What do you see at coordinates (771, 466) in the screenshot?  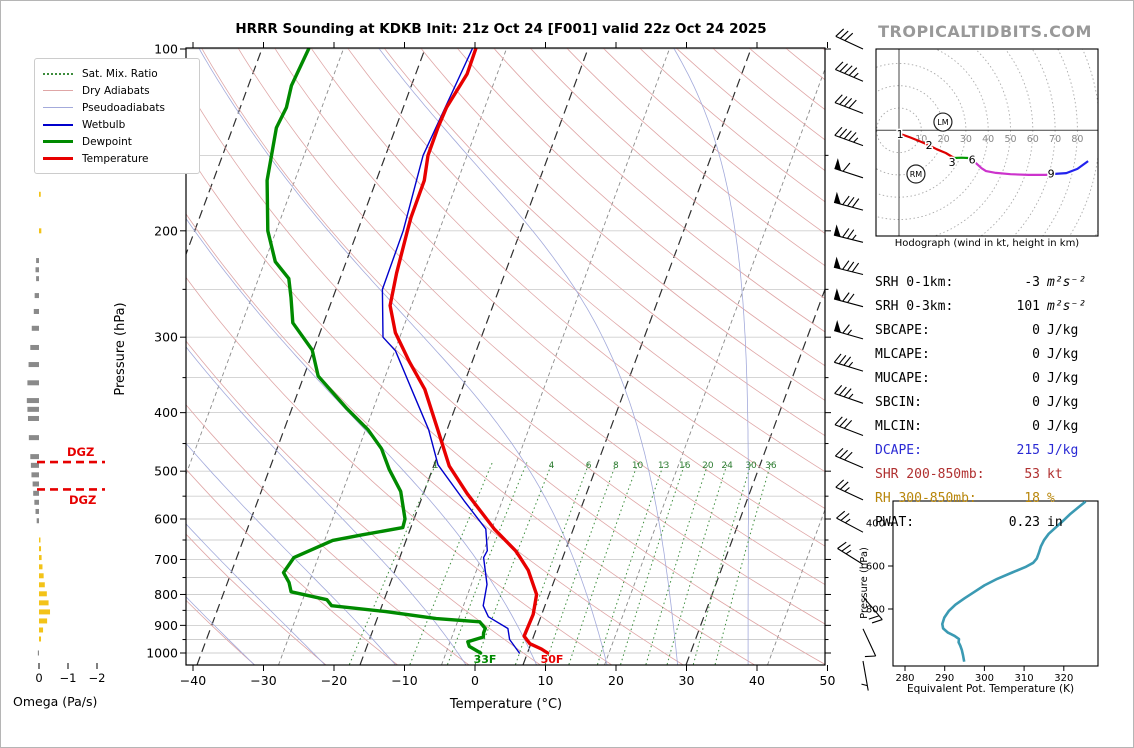 I see `mixratio-label: 36` at bounding box center [771, 466].